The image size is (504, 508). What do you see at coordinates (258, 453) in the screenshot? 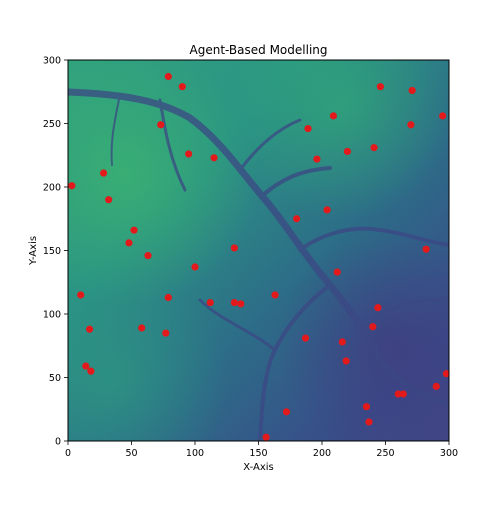
I see `x-tick-label: 150` at bounding box center [258, 453].